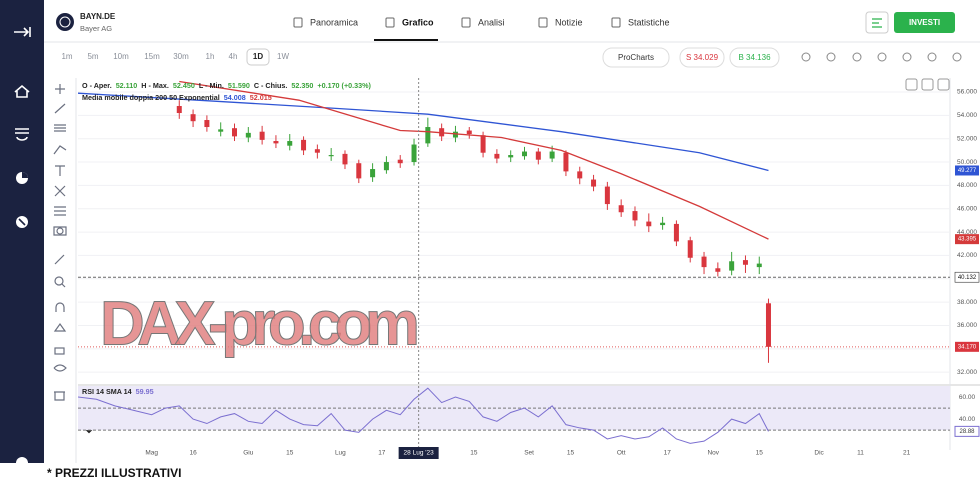 The height and width of the screenshot is (483, 980). Describe the element at coordinates (621, 453) in the screenshot. I see `x-tick-label: Ott` at that location.